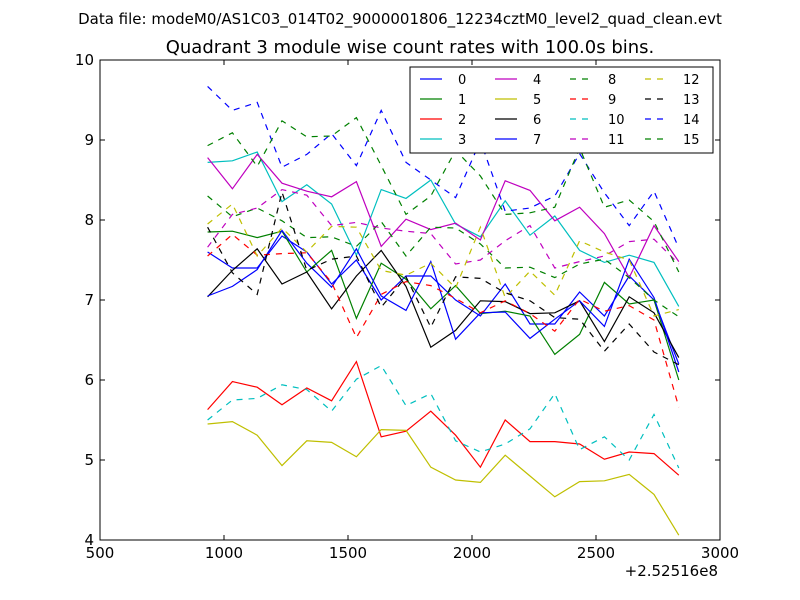 This screenshot has height=600, width=800. I want to click on legend-frame, so click(561, 110).